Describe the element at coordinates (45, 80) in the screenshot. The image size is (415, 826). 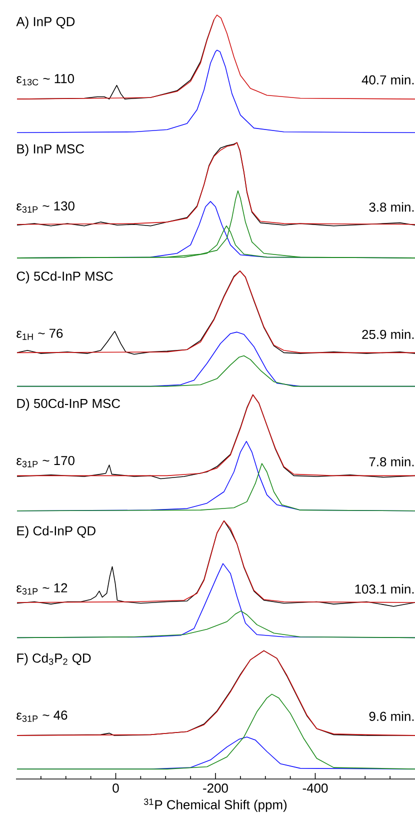
I see `annotation: ε$_{13C}$ ~ 110` at that location.